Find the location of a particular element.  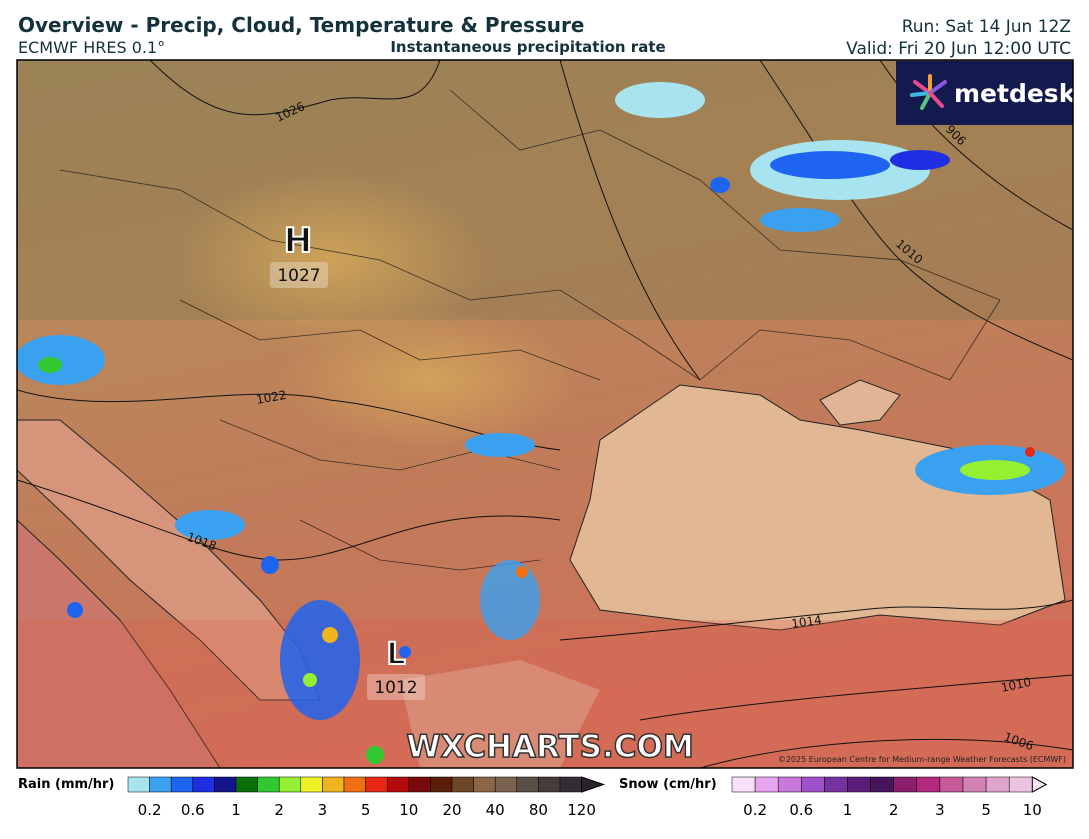

isobar-label: 1014 is located at coordinates (806, 622).